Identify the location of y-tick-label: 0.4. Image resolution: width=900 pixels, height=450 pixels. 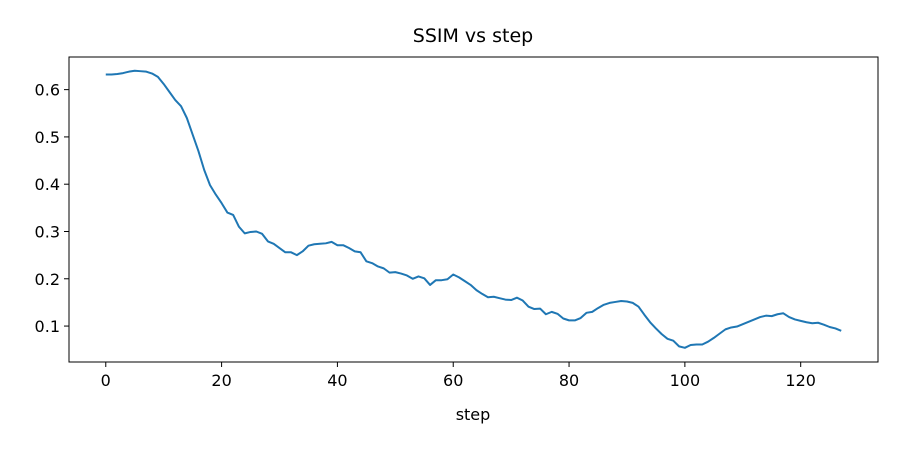
(47, 184).